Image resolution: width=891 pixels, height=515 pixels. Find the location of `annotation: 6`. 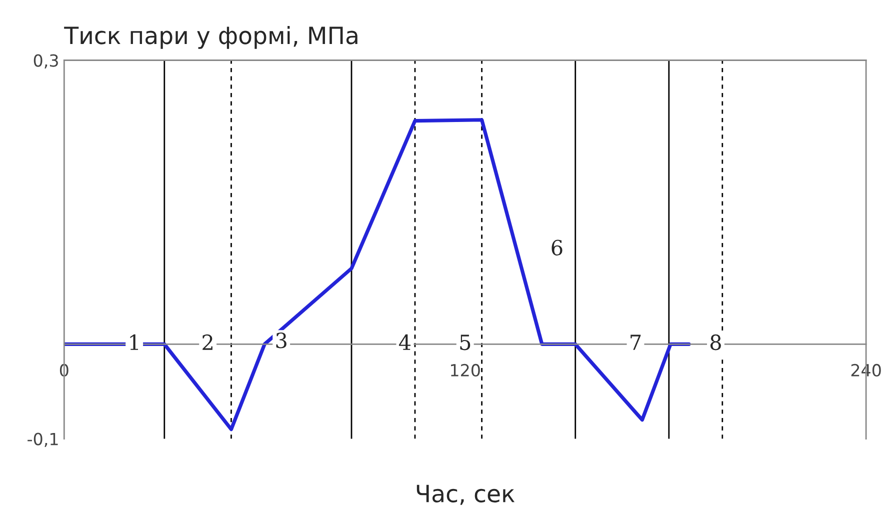

annotation: 6 is located at coordinates (557, 248).